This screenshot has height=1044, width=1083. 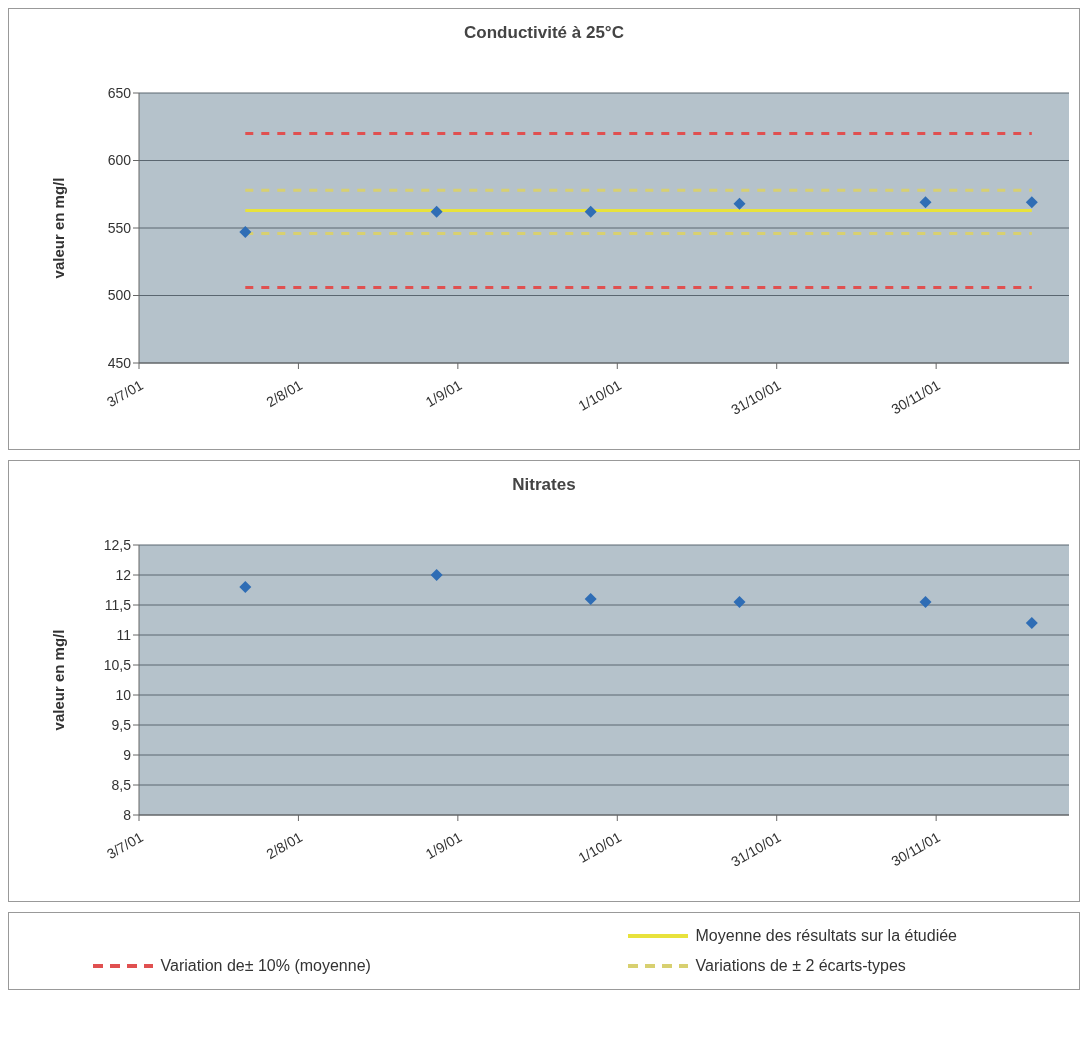 What do you see at coordinates (119, 362) in the screenshot?
I see `y-tick-label: 450` at bounding box center [119, 362].